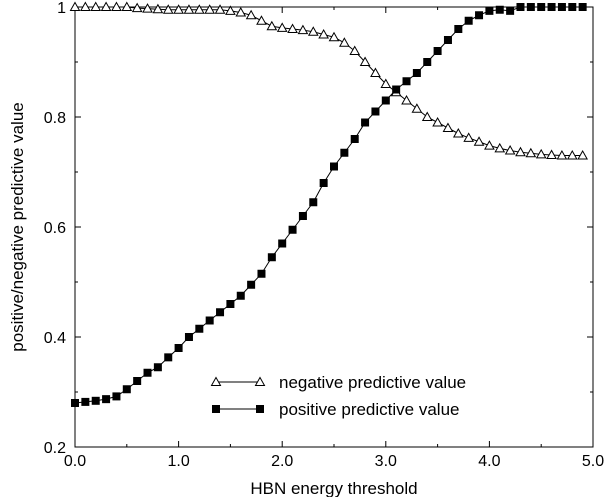  Describe the element at coordinates (55, 228) in the screenshot. I see `y-tick-label: 0.6` at that location.